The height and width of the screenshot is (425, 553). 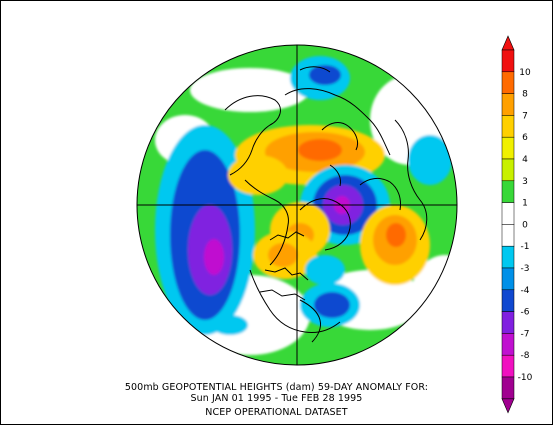 I want to click on europe-ridge-core, so click(x=320, y=150).